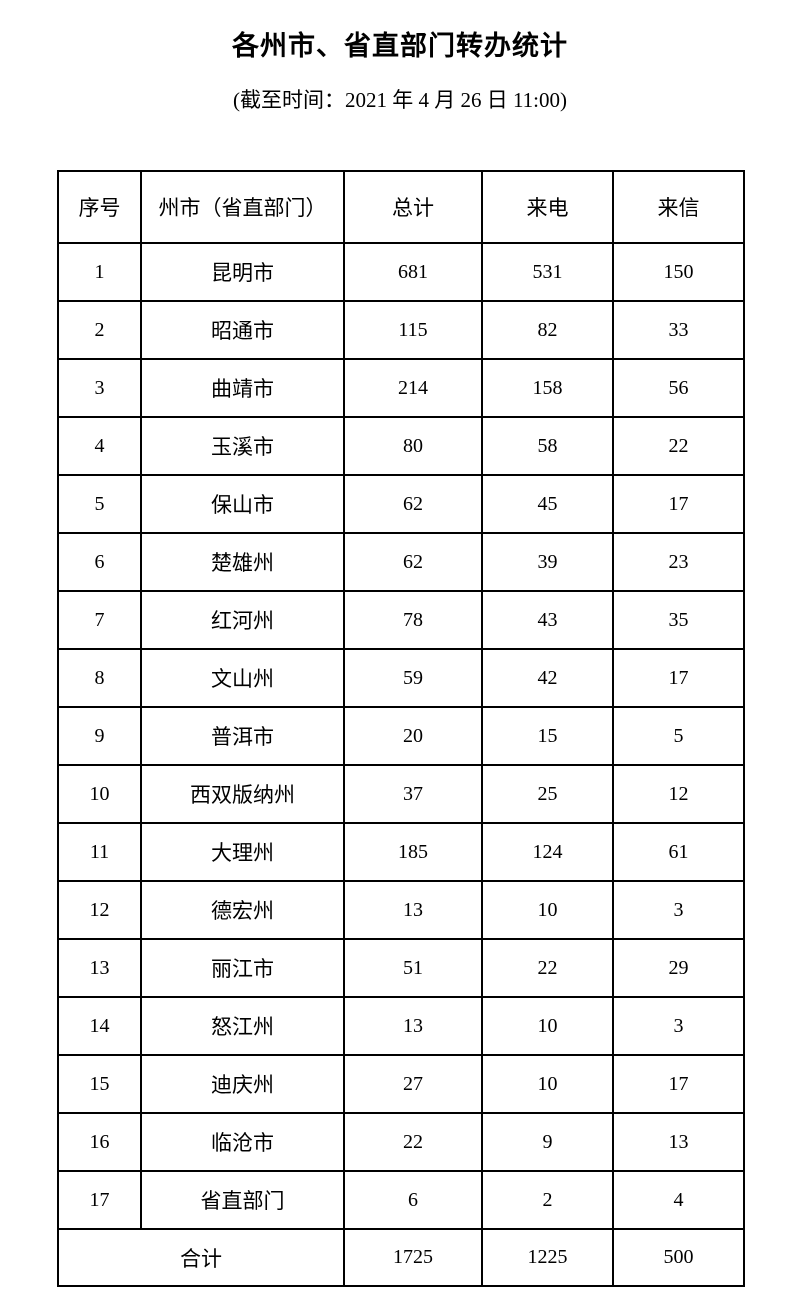 Image resolution: width=800 pixels, height=1309 pixels. Describe the element at coordinates (242, 1200) in the screenshot. I see `cell-name: 省直部门` at that location.